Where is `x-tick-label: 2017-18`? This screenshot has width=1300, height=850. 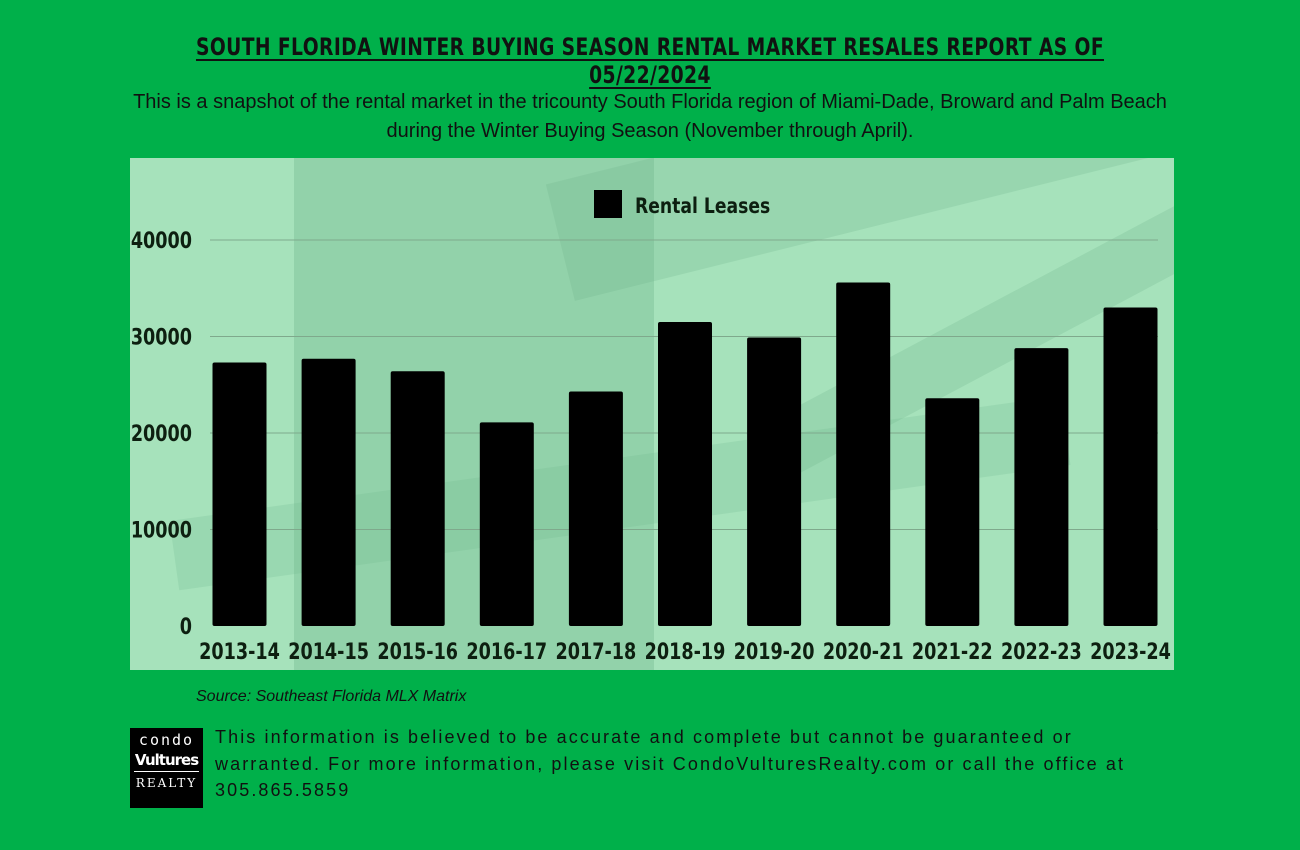 x-tick-label: 2017-18 is located at coordinates (596, 651).